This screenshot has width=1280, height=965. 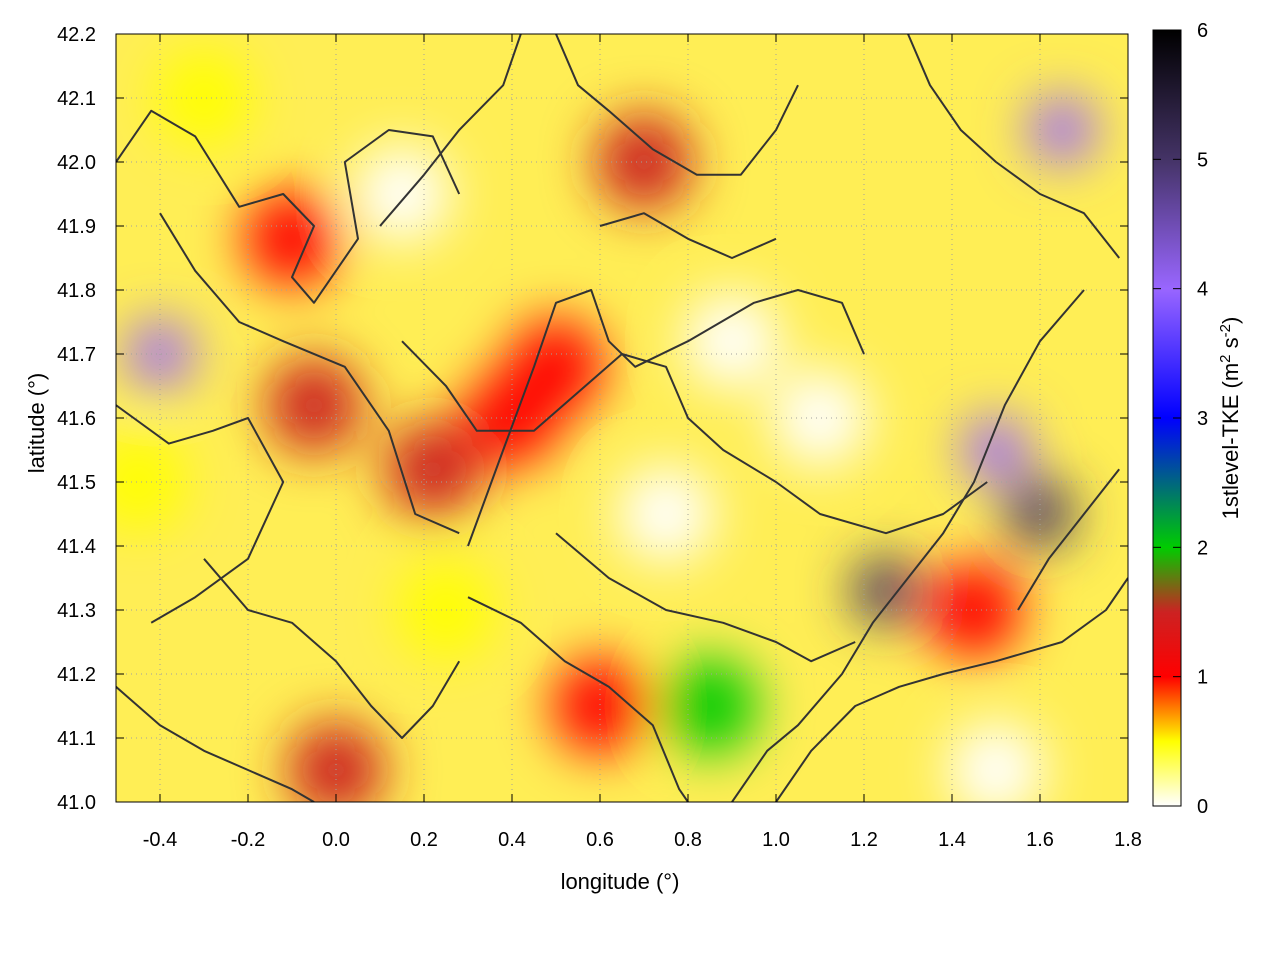 I want to click on y-tick-label: 41.2, so click(x=76, y=675).